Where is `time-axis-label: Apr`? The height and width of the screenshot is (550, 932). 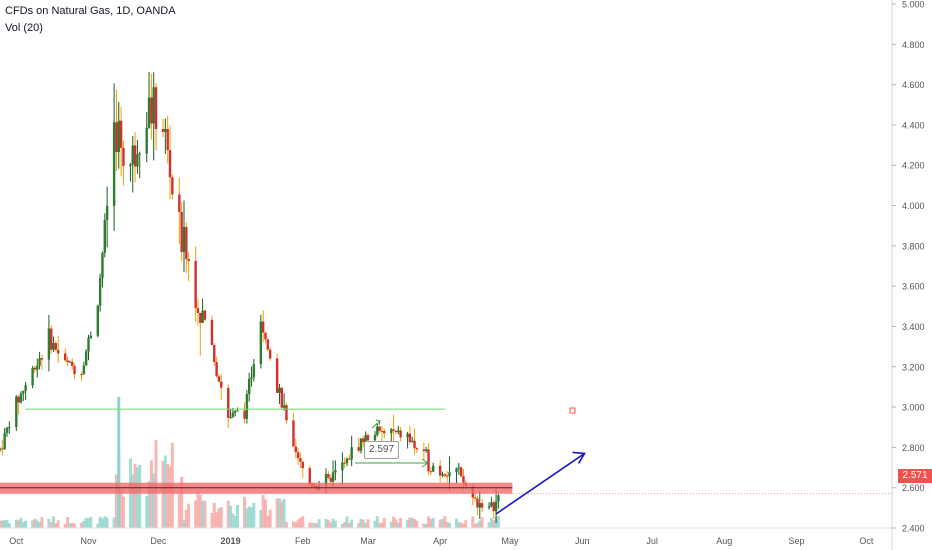
time-axis-label: Apr is located at coordinates (440, 541).